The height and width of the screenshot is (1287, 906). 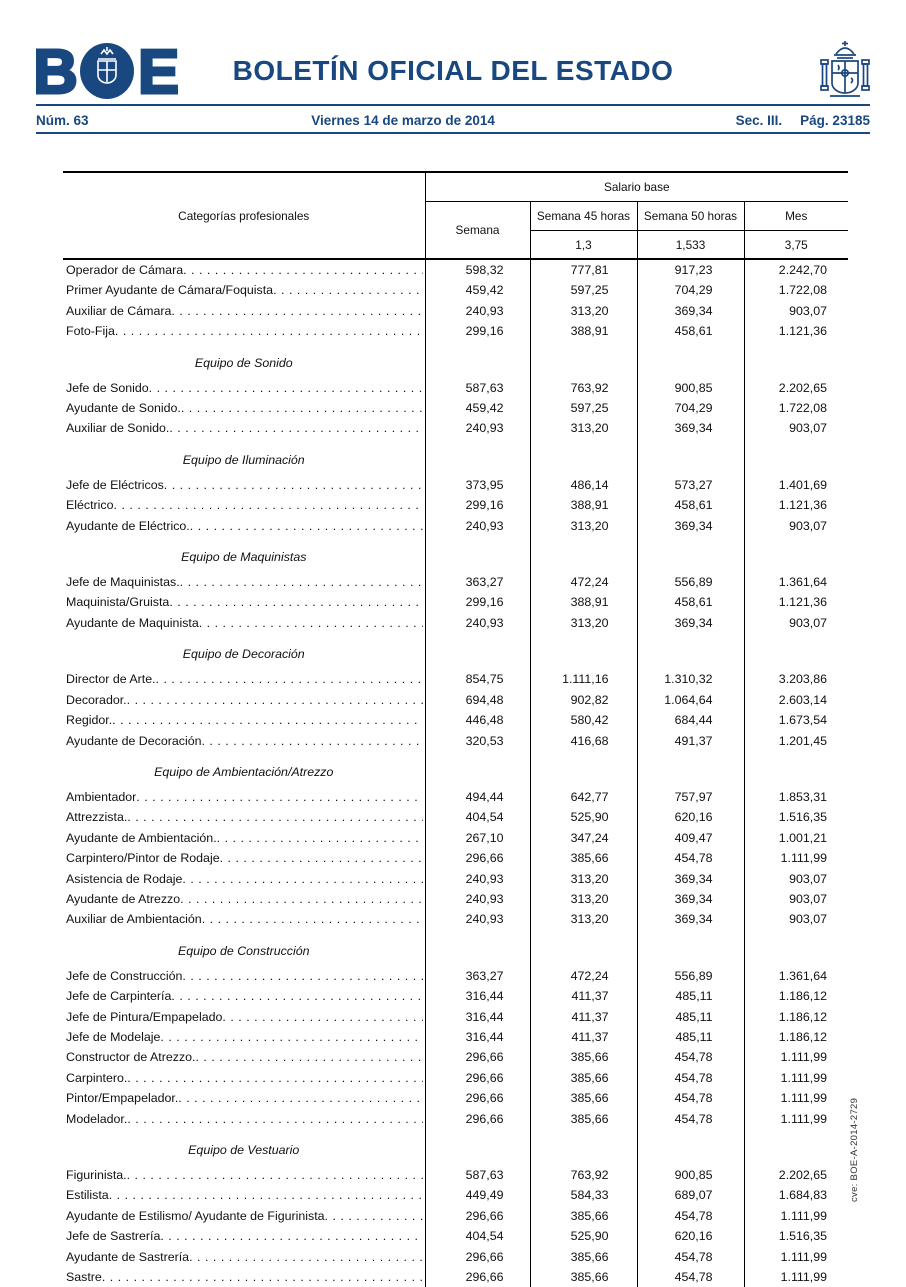 What do you see at coordinates (244, 582) in the screenshot?
I see `category-cell: Jefe de Maquinistas.` at bounding box center [244, 582].